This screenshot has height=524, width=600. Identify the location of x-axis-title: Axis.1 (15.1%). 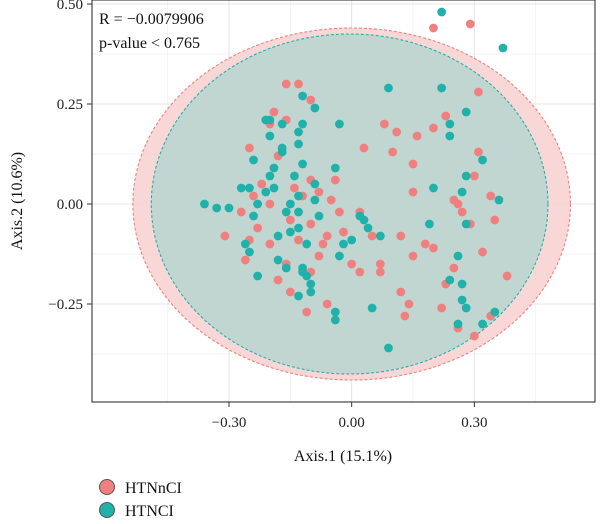
(343, 456).